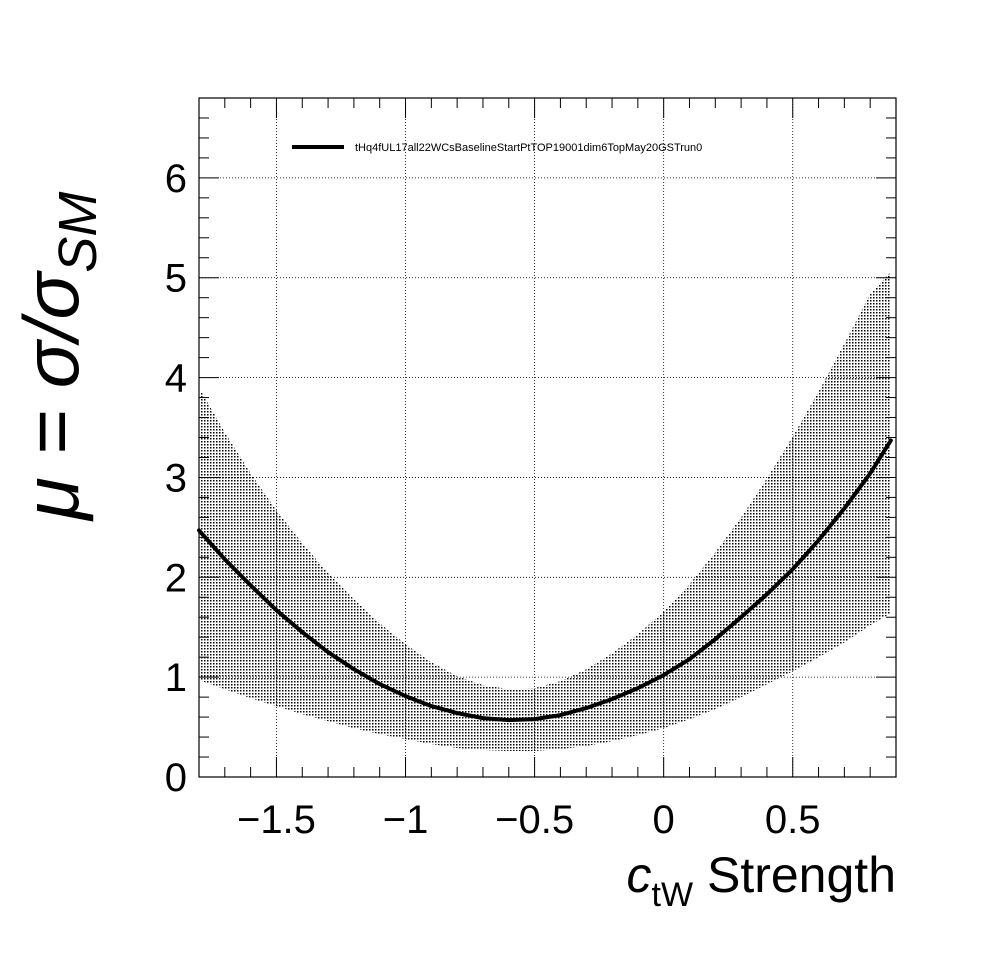 The height and width of the screenshot is (972, 996). Describe the element at coordinates (51, 499) in the screenshot. I see `y-axis-mu: μ` at that location.